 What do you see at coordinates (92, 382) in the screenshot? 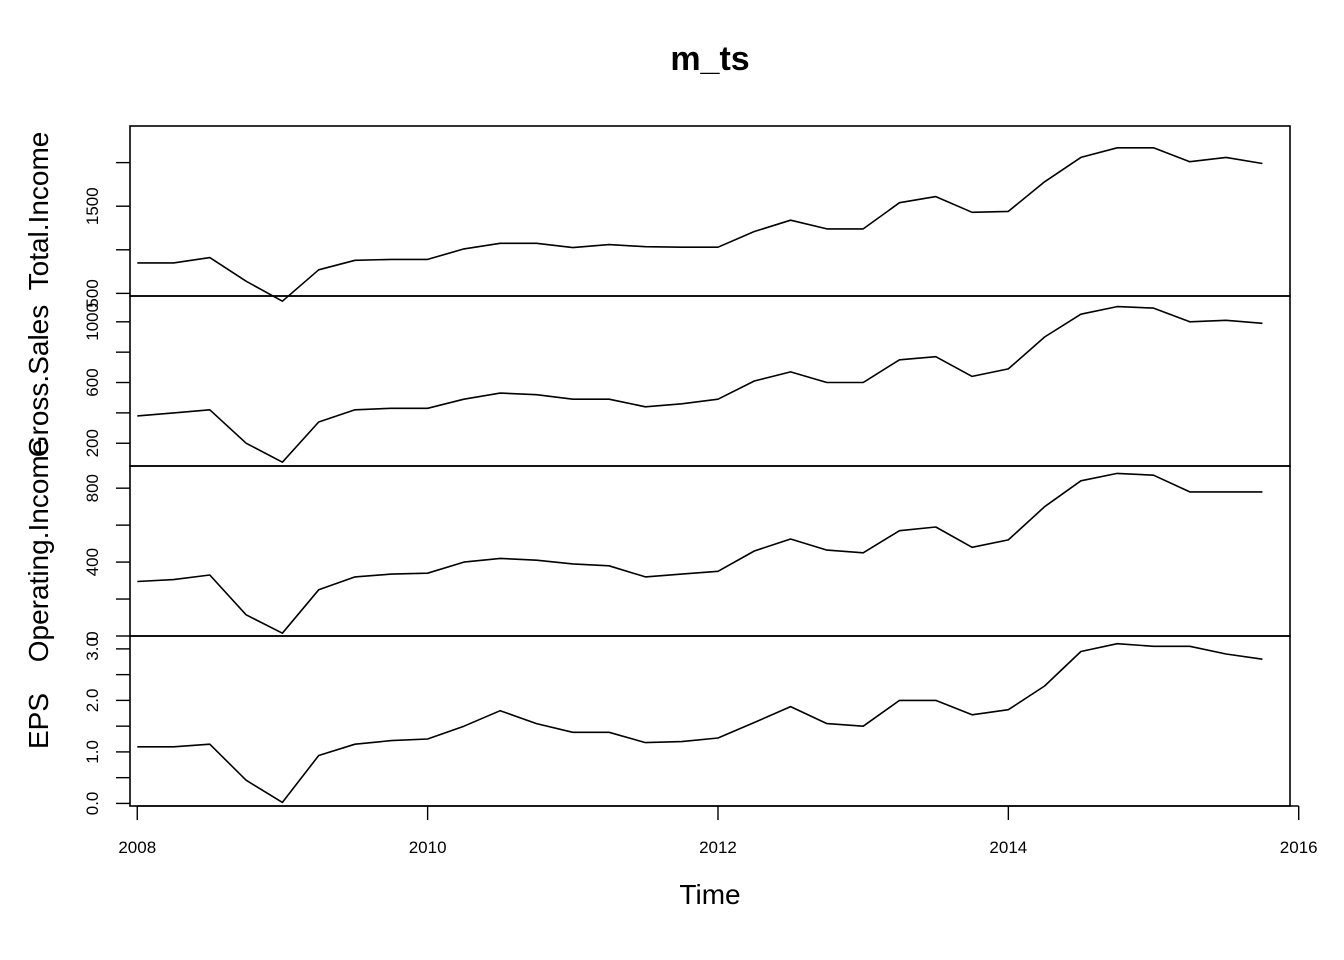
I see `y-tick-label: 600` at bounding box center [92, 382].